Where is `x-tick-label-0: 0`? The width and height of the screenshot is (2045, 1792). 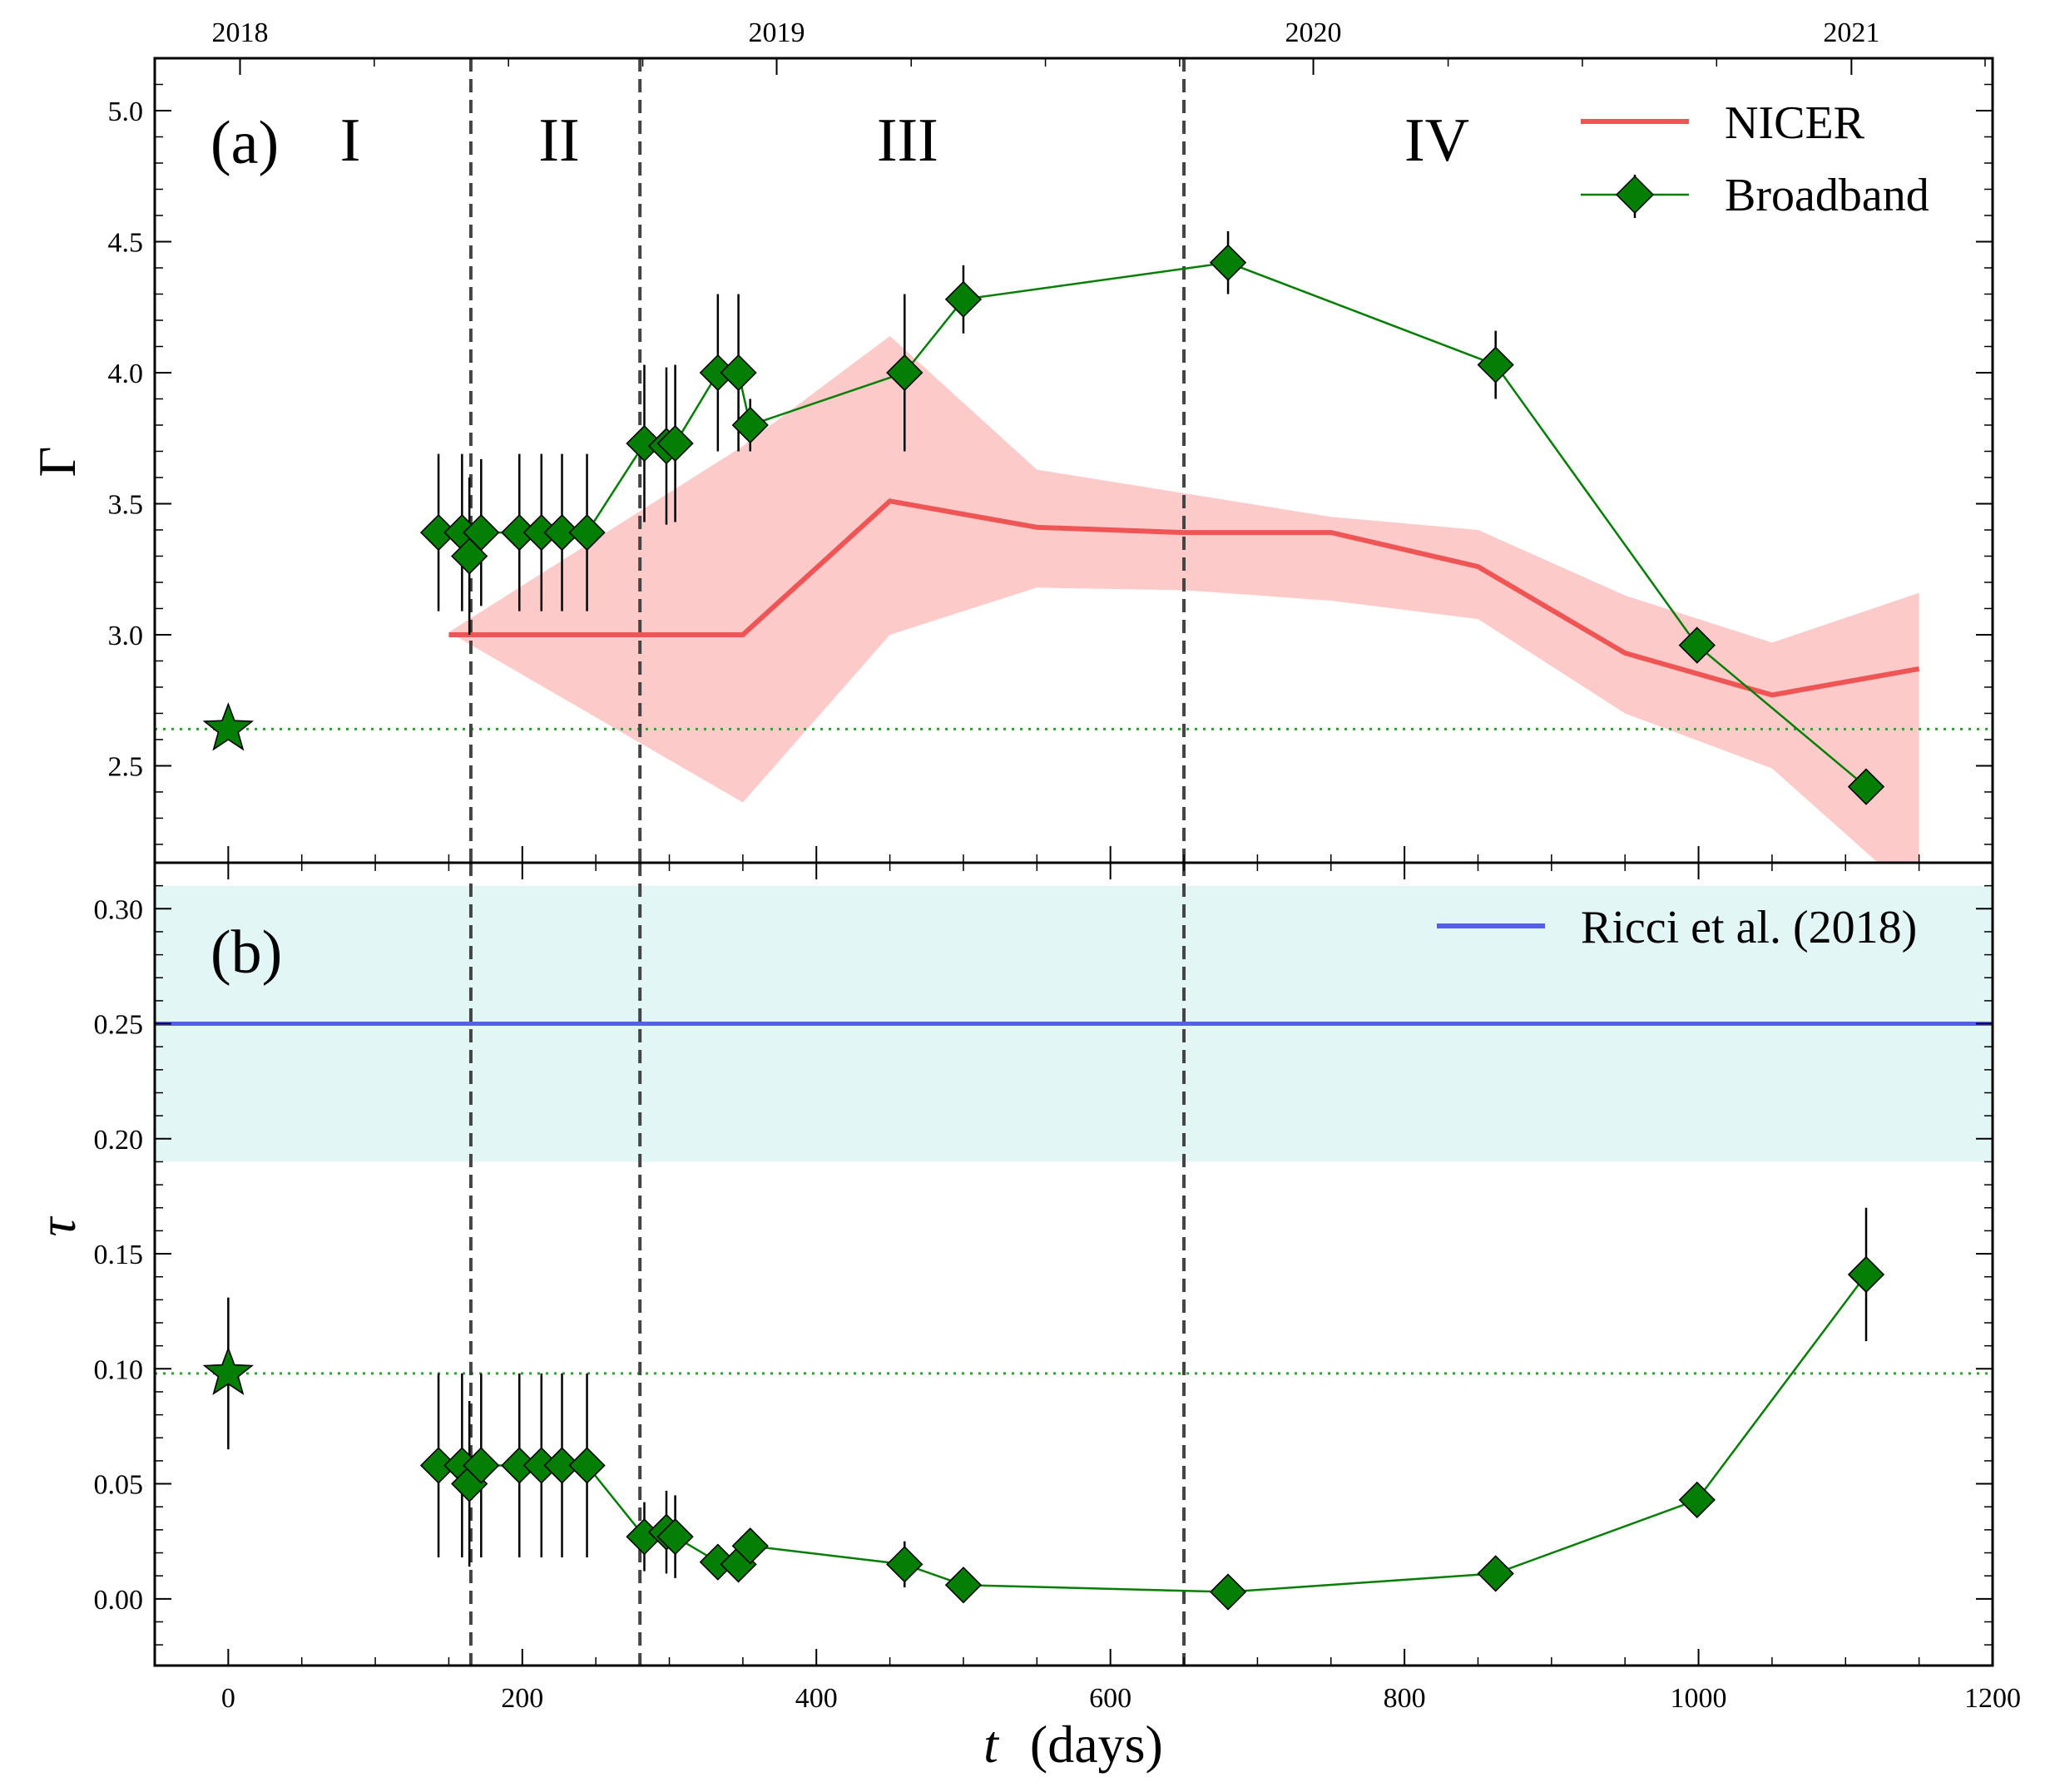
x-tick-label-0: 0 is located at coordinates (228, 1698).